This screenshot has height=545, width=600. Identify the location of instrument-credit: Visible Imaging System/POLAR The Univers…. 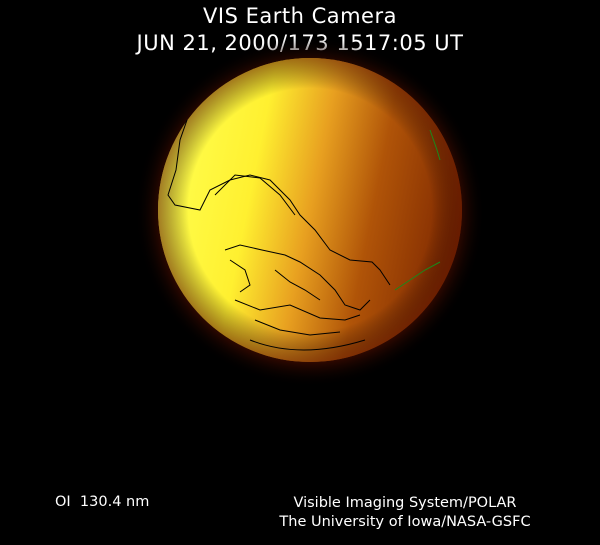
(405, 513).